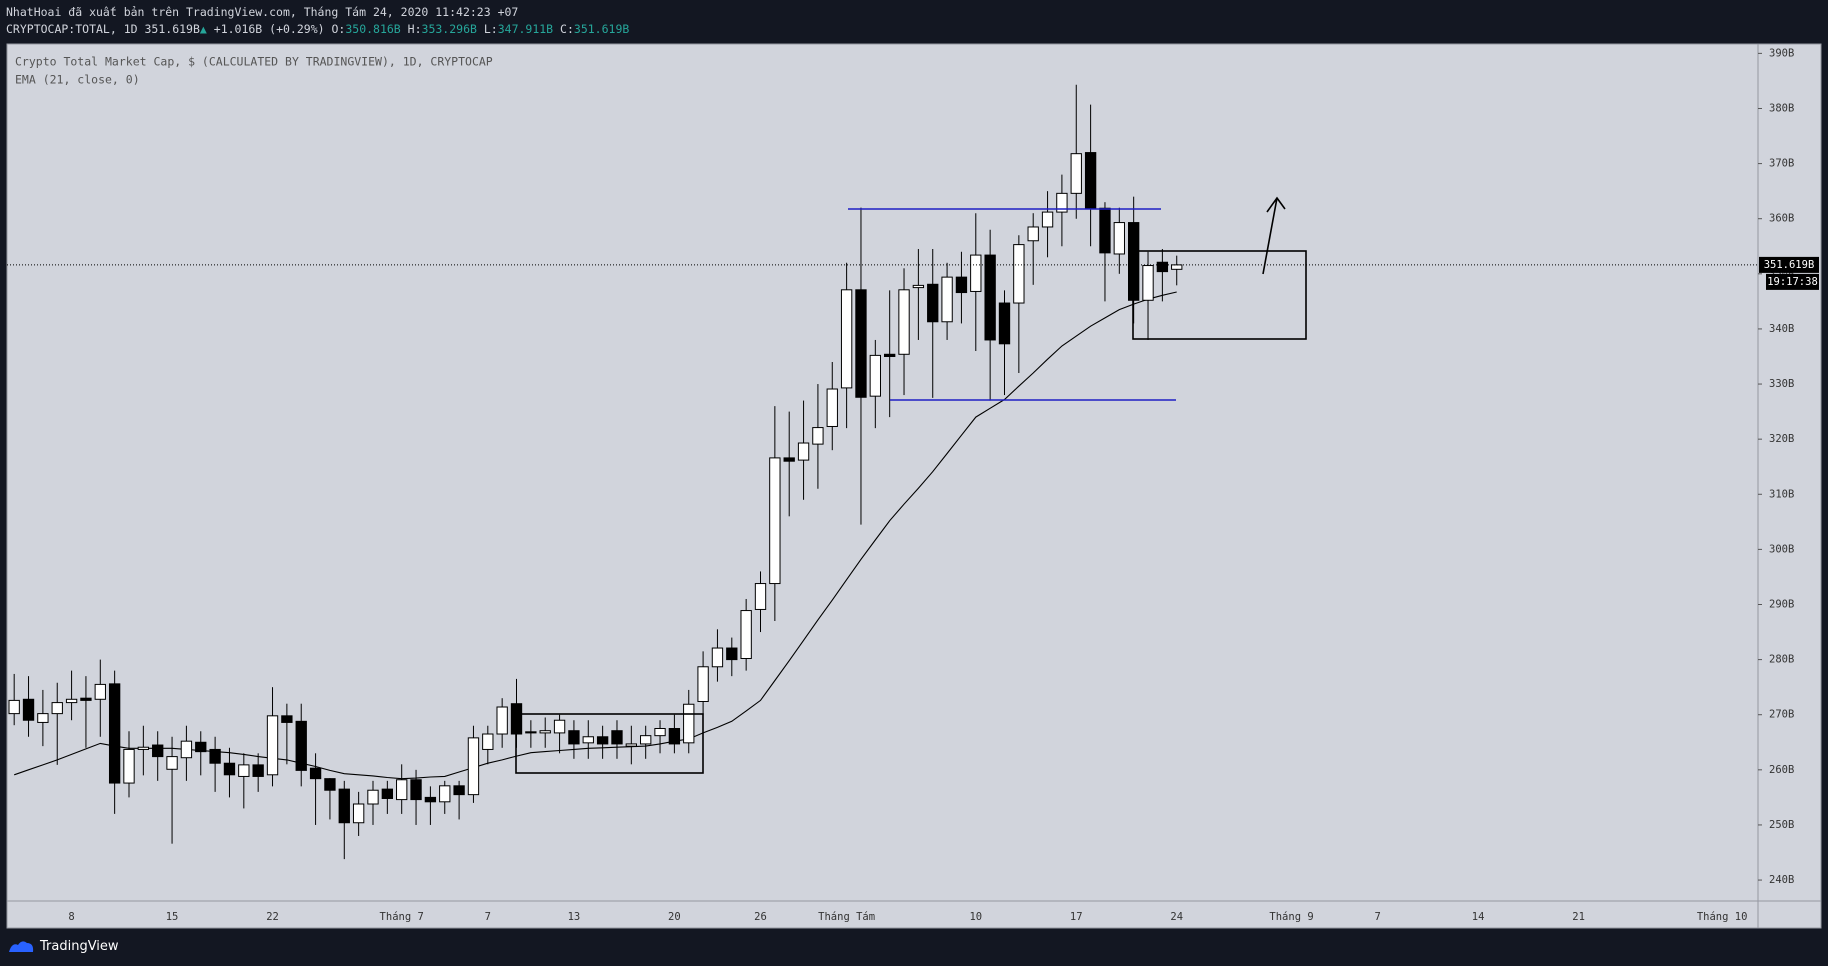 The height and width of the screenshot is (966, 1828). Describe the element at coordinates (79, 946) in the screenshot. I see `brand: TradingView` at that location.